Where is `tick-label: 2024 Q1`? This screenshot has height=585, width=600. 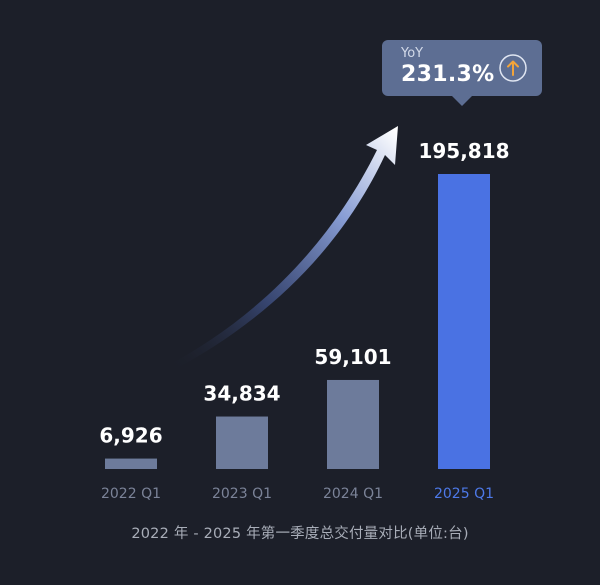 tick-label: 2024 Q1 is located at coordinates (353, 494).